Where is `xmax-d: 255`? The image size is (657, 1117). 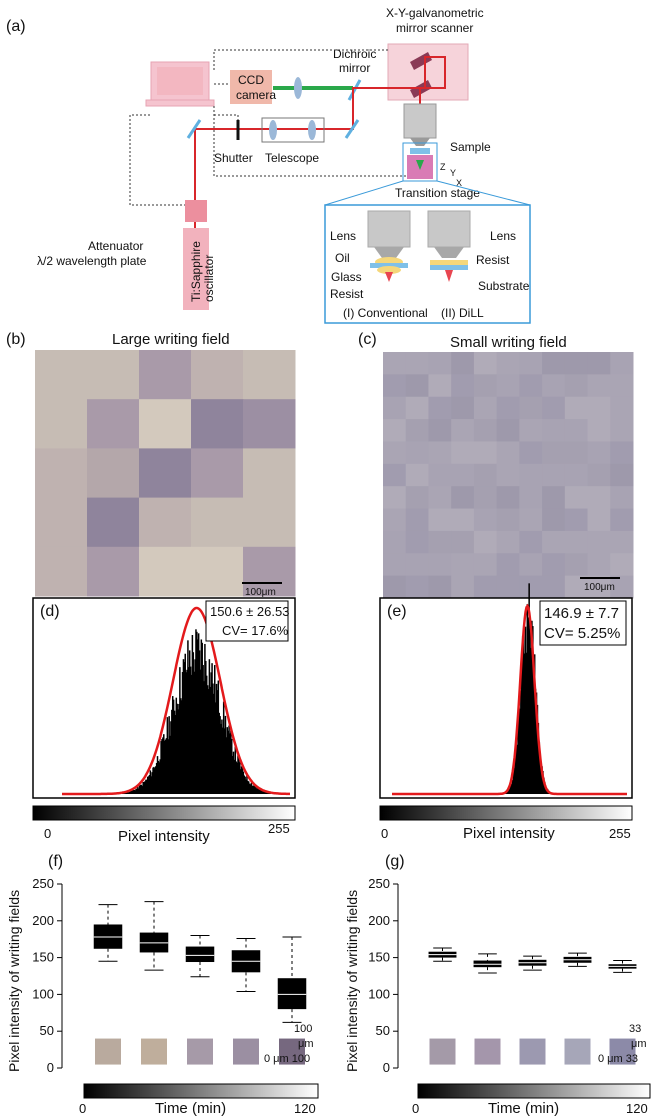 xmax-d: 255 is located at coordinates (279, 828).